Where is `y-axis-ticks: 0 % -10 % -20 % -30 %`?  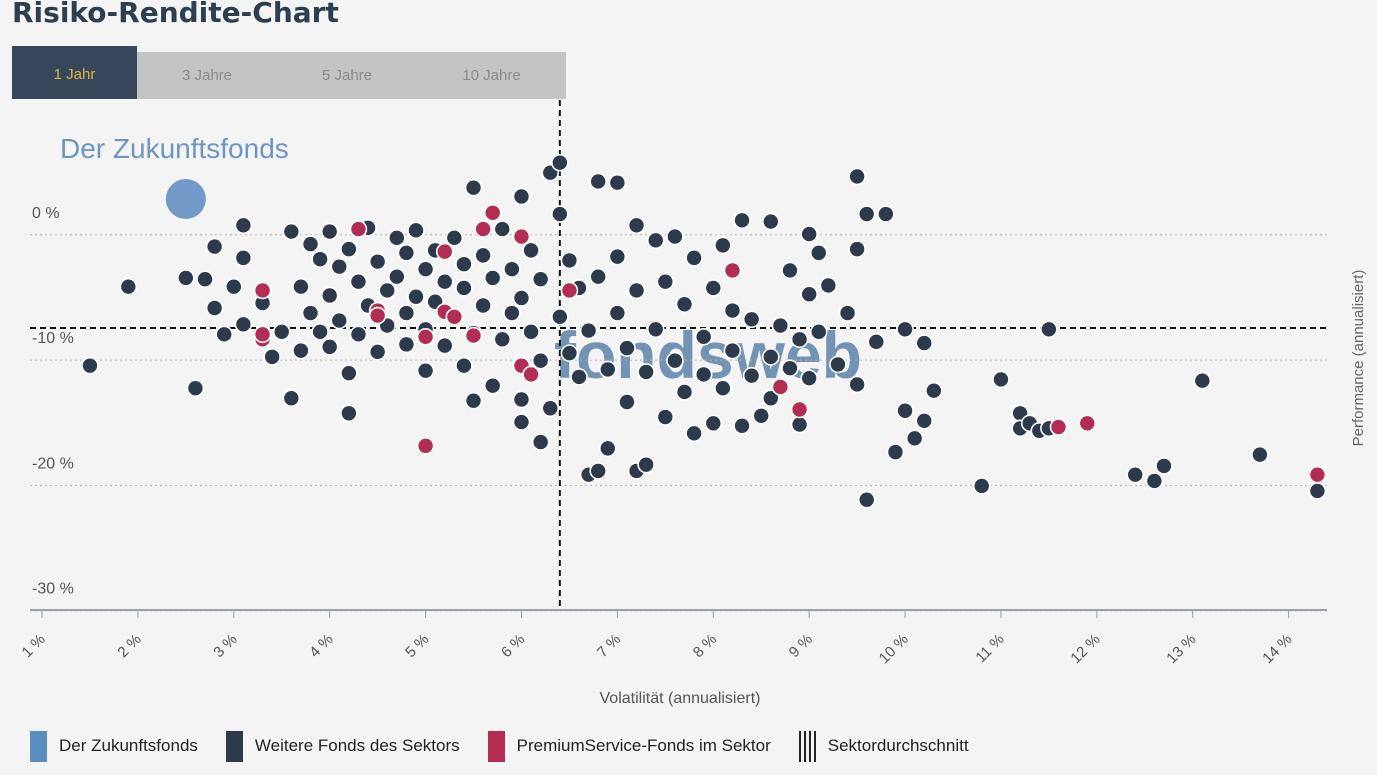 y-axis-ticks: 0 % -10 % -20 % -30 % is located at coordinates (53, 401).